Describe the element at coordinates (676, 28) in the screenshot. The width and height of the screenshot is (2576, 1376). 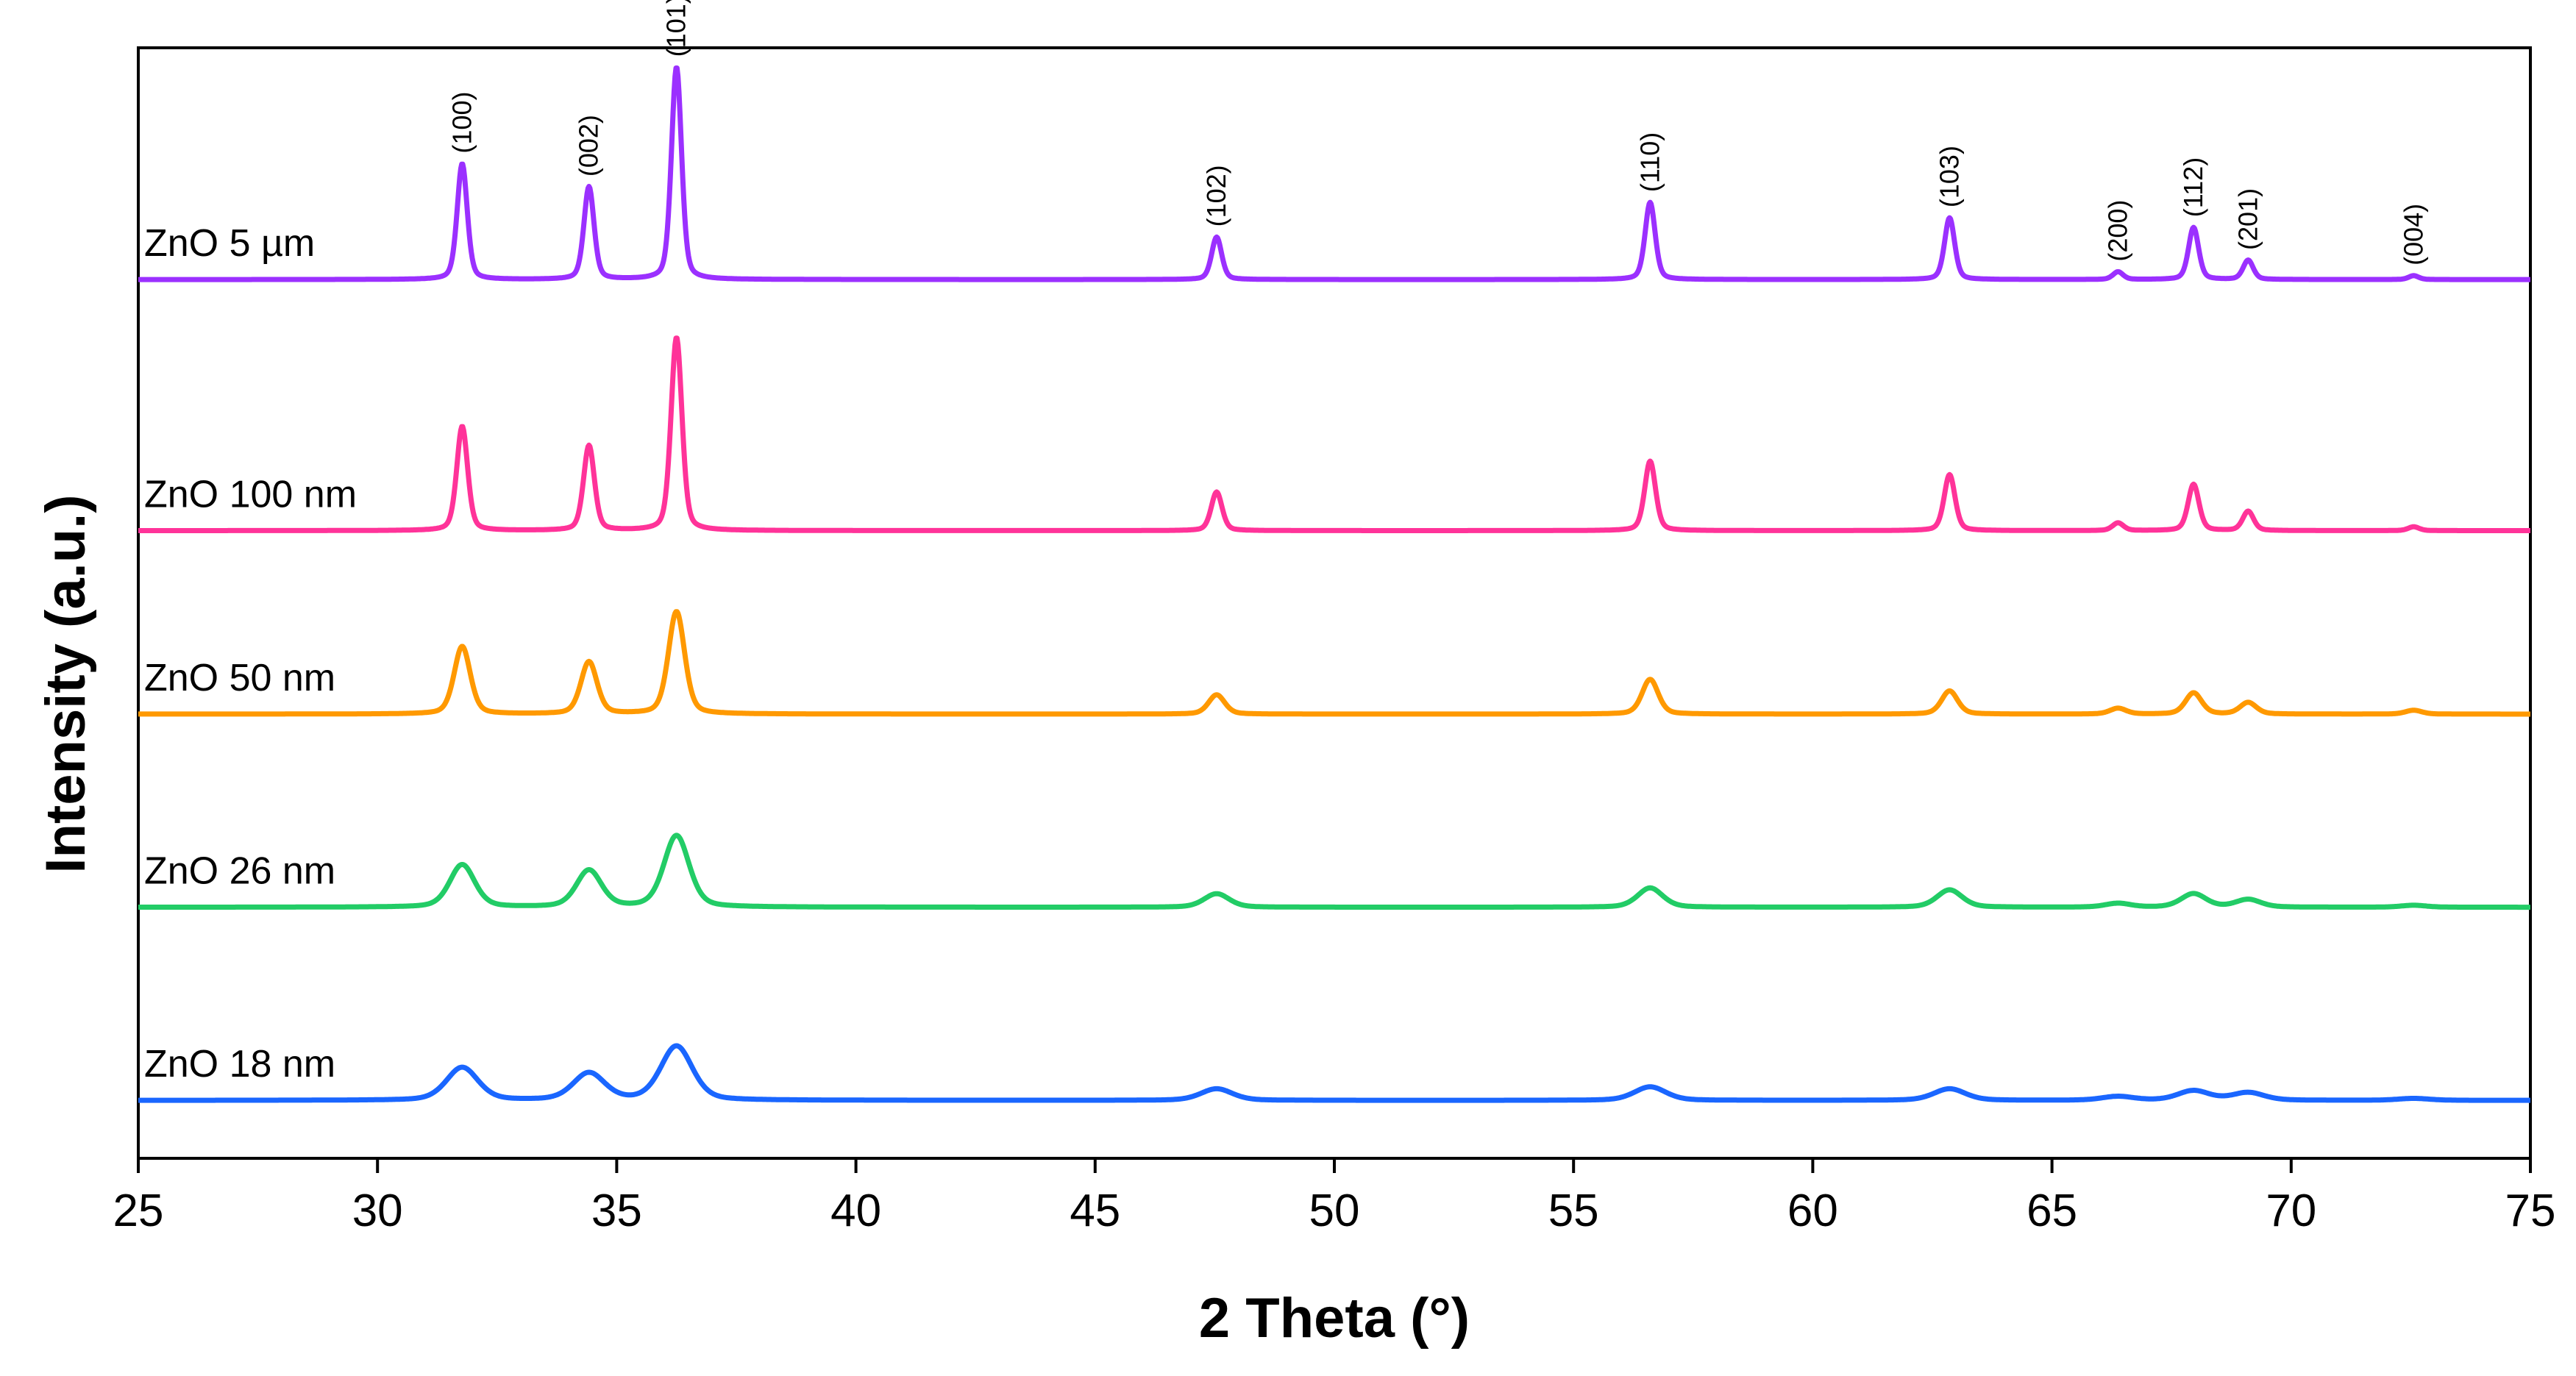
I see `peak-label: (101)` at that location.